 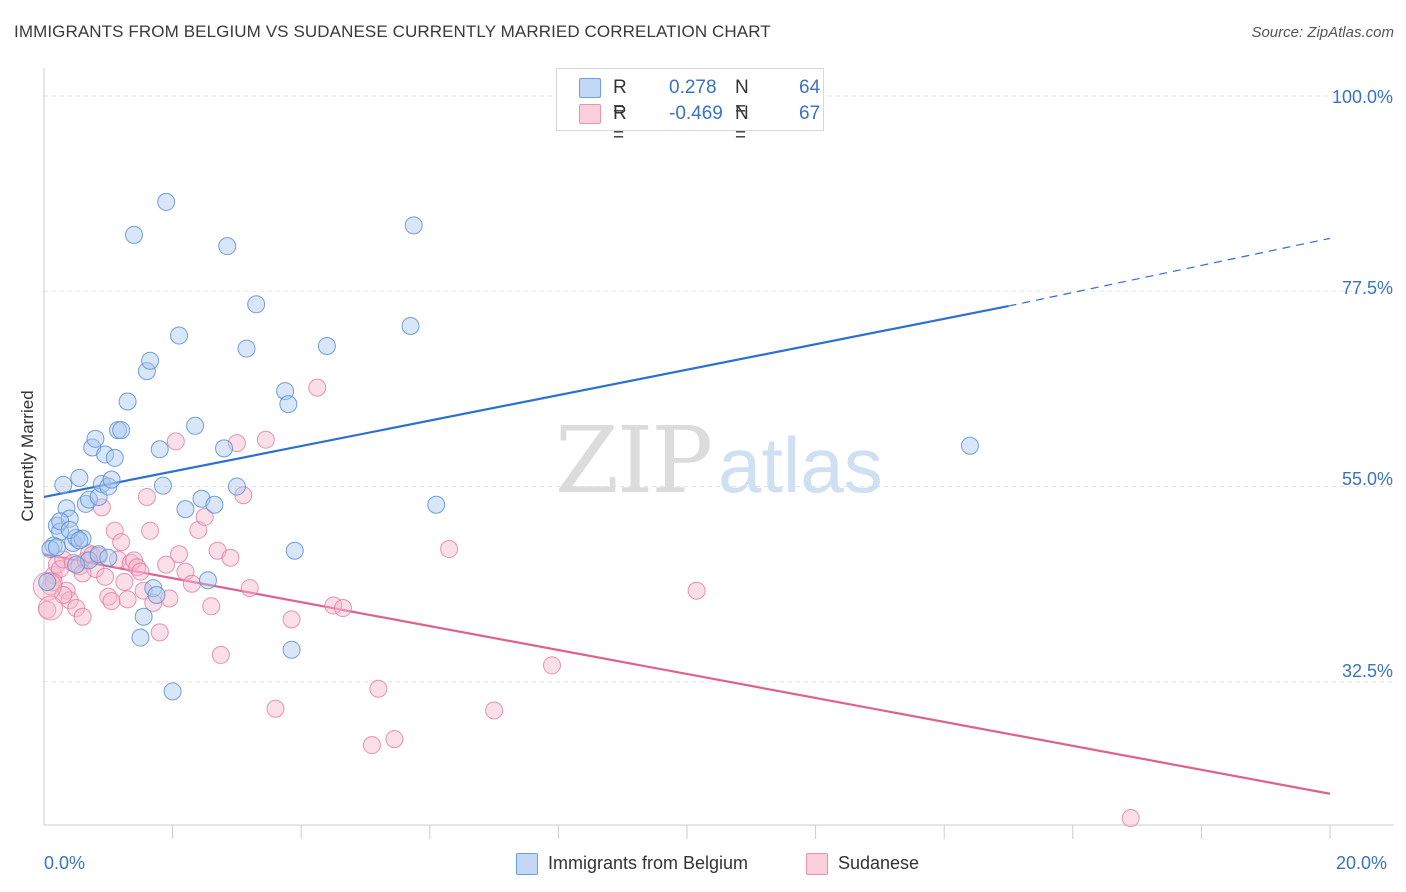 I want to click on watermark-zip: ZIP, so click(x=633, y=460).